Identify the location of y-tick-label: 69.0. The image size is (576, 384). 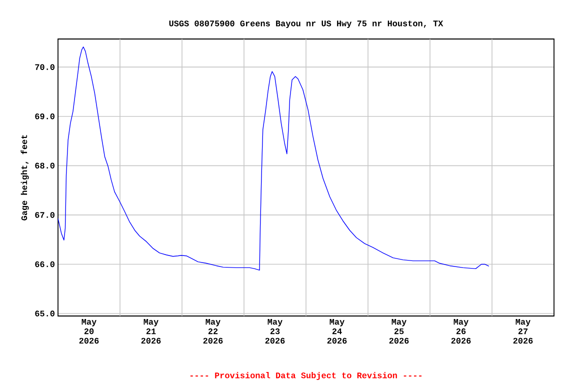
(44, 116).